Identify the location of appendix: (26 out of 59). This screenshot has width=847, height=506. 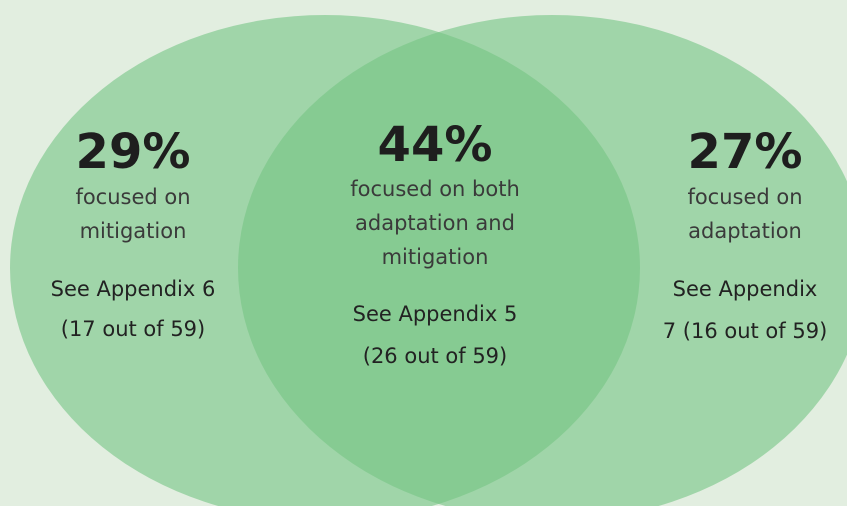
(435, 356).